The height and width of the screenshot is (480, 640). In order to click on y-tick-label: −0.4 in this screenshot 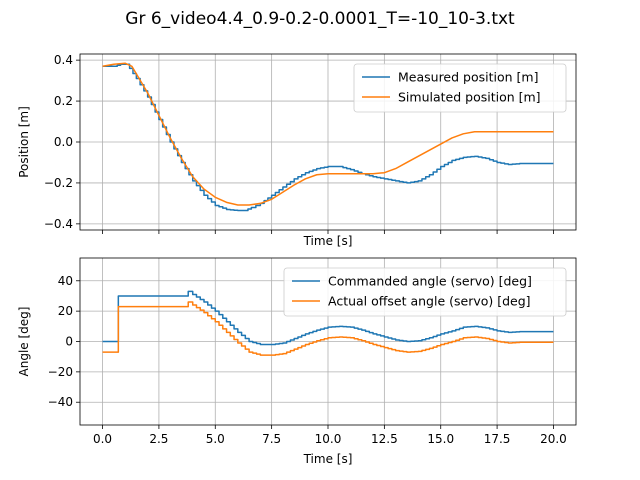, I will do `click(58, 224)`.